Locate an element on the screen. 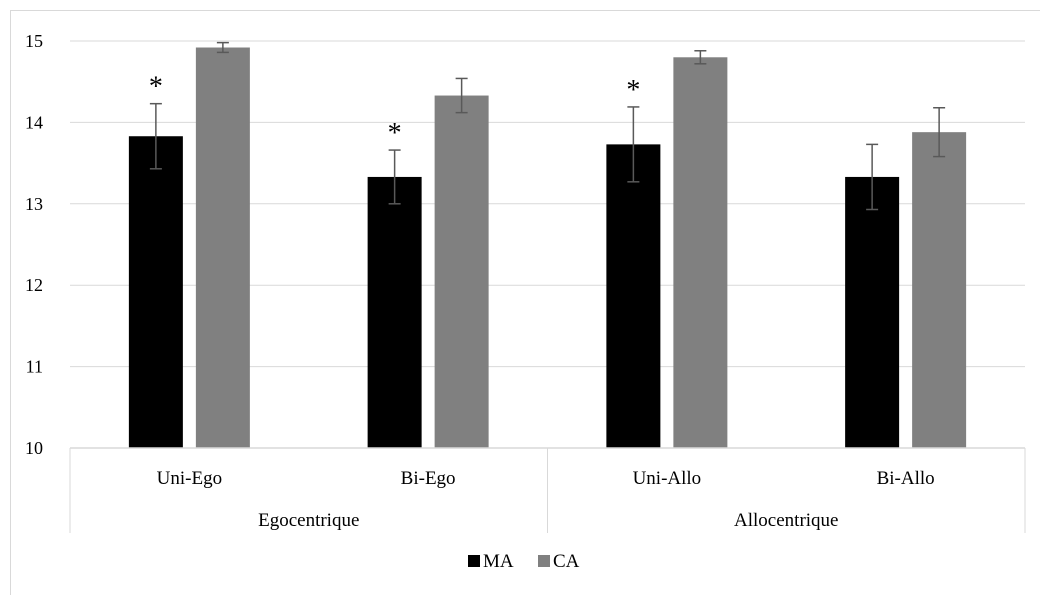 The image size is (1041, 601). y-tick-label: 12 is located at coordinates (34, 285).